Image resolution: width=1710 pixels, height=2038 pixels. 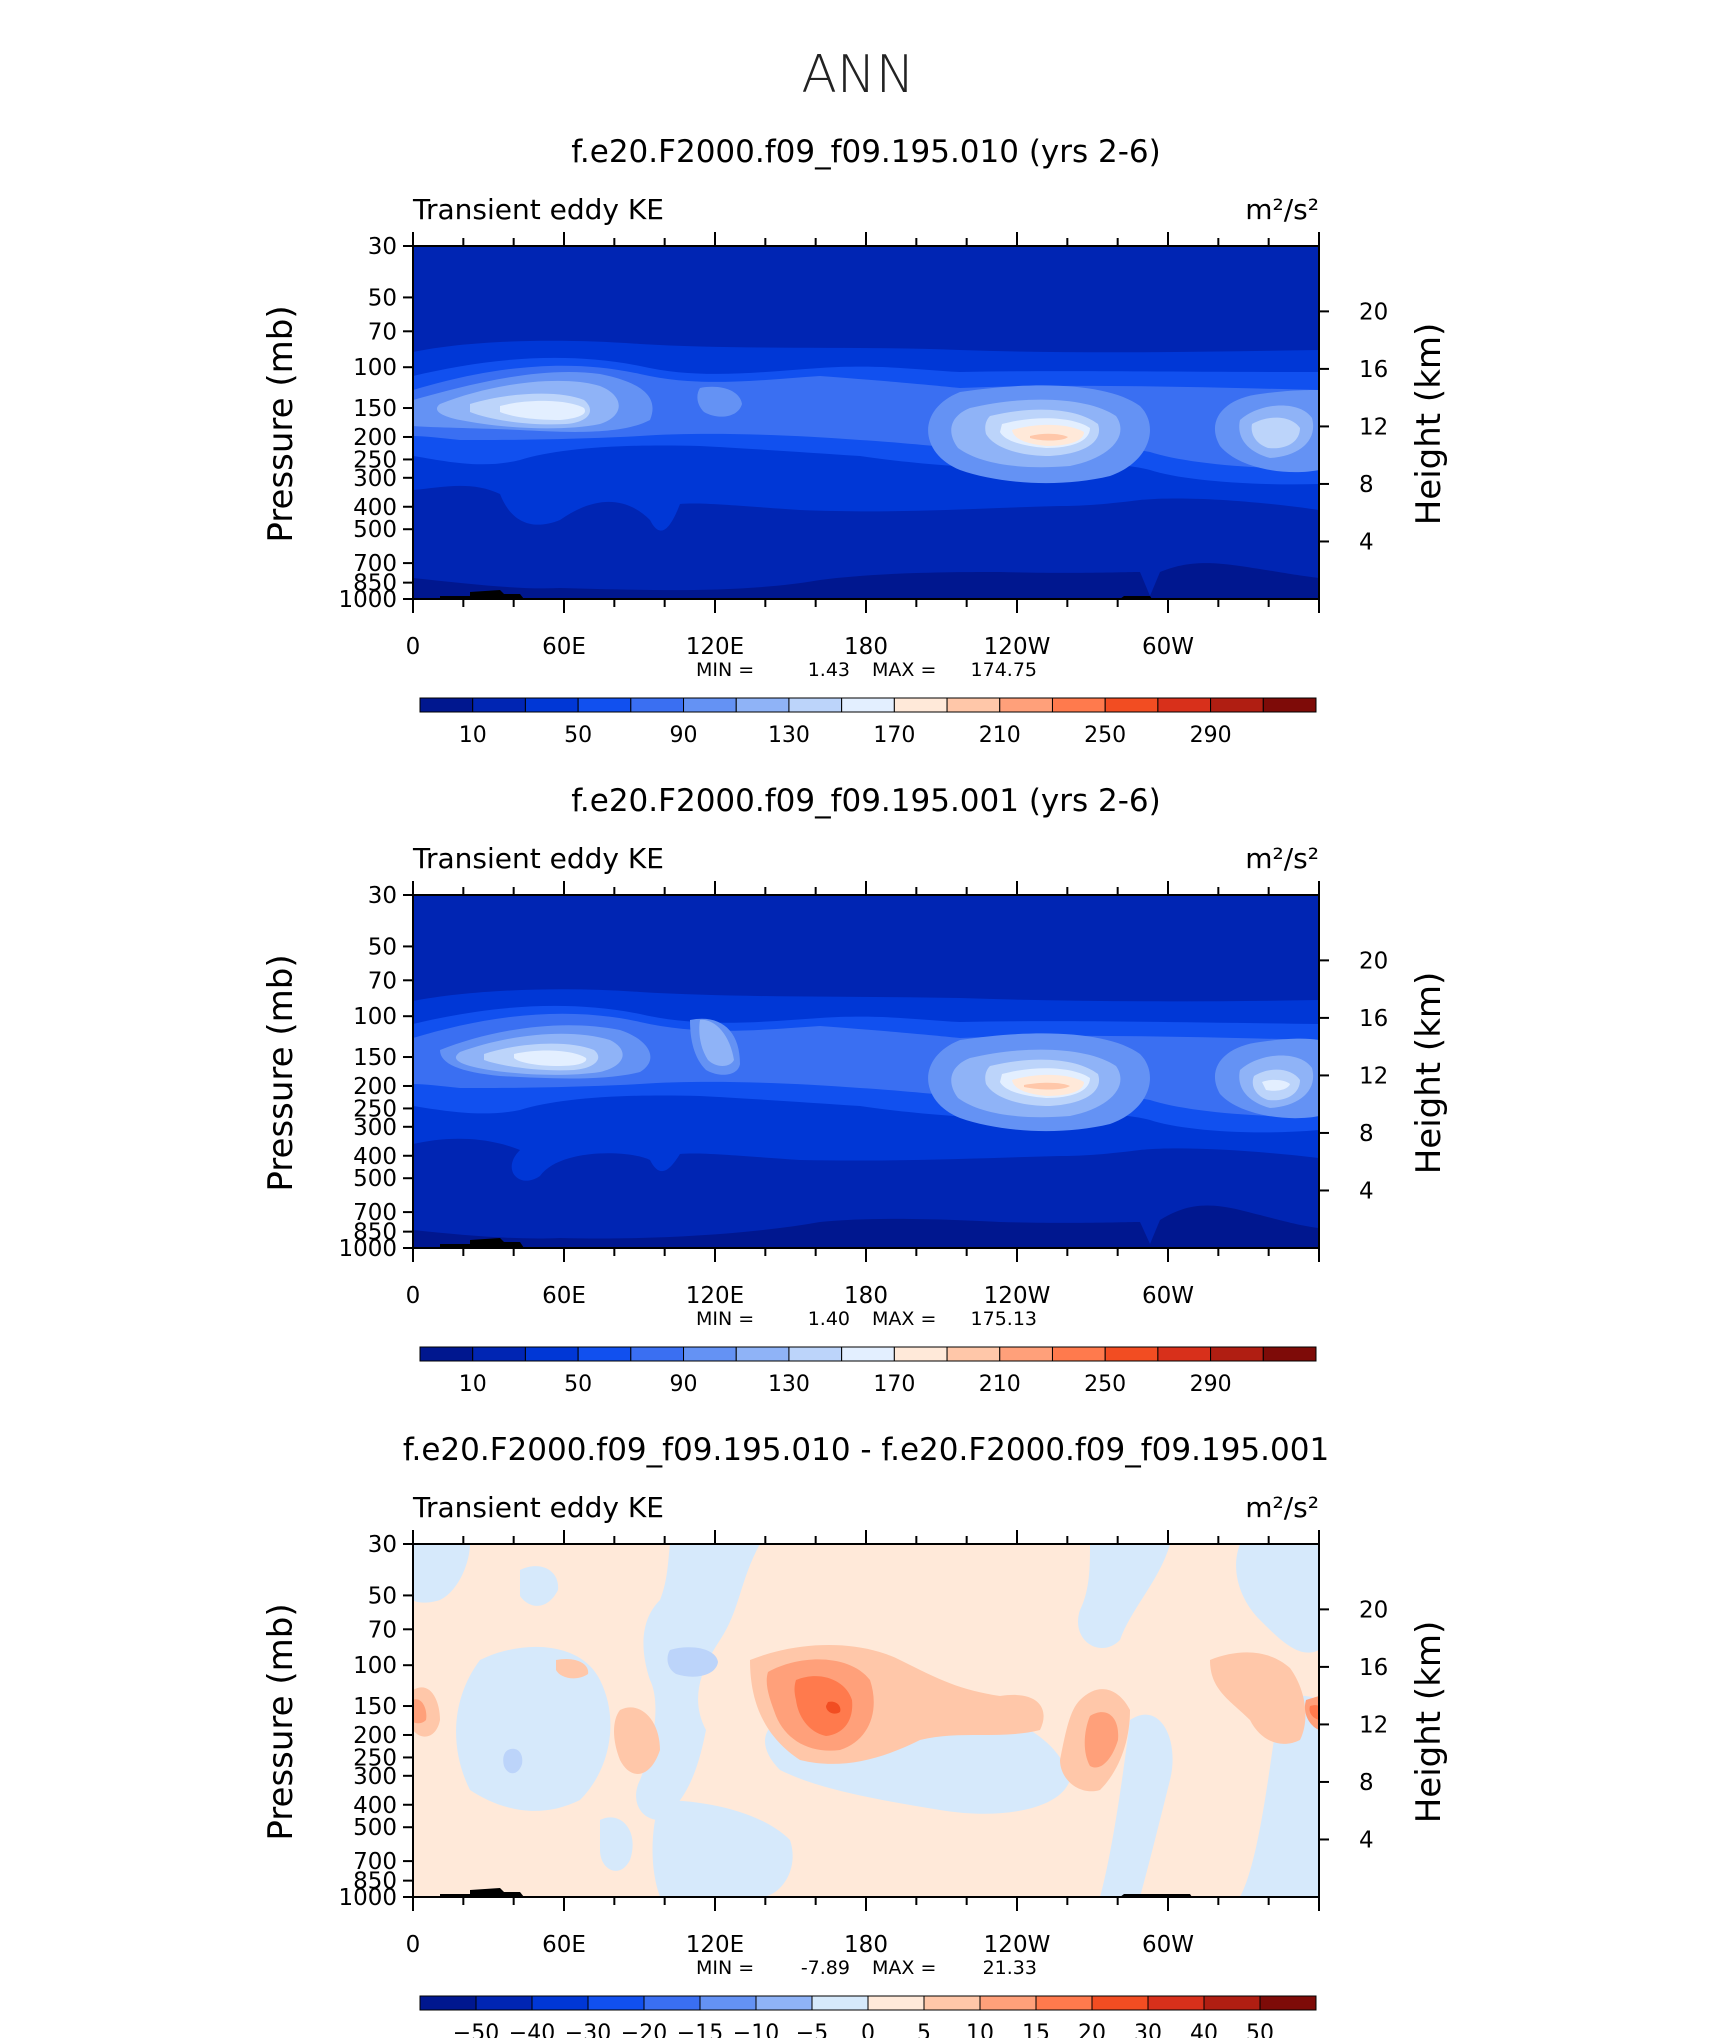 I want to click on colorbar-label: 210, so click(x=1000, y=735).